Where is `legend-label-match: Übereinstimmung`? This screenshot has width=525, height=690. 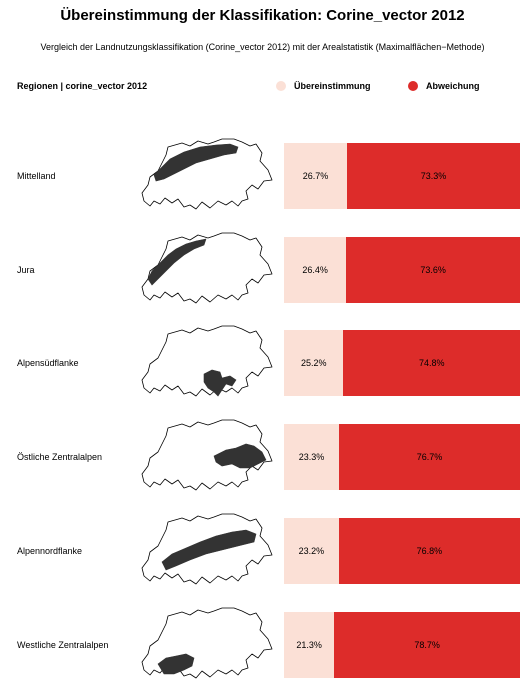
legend-label-match: Übereinstimmung is located at coordinates (332, 86).